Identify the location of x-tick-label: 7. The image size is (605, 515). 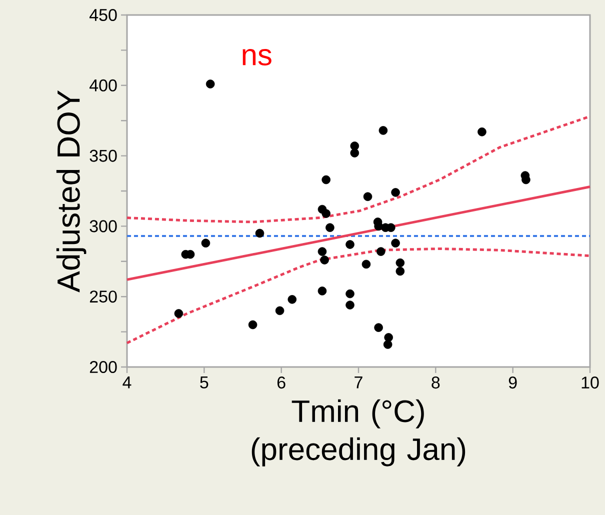
(358, 382).